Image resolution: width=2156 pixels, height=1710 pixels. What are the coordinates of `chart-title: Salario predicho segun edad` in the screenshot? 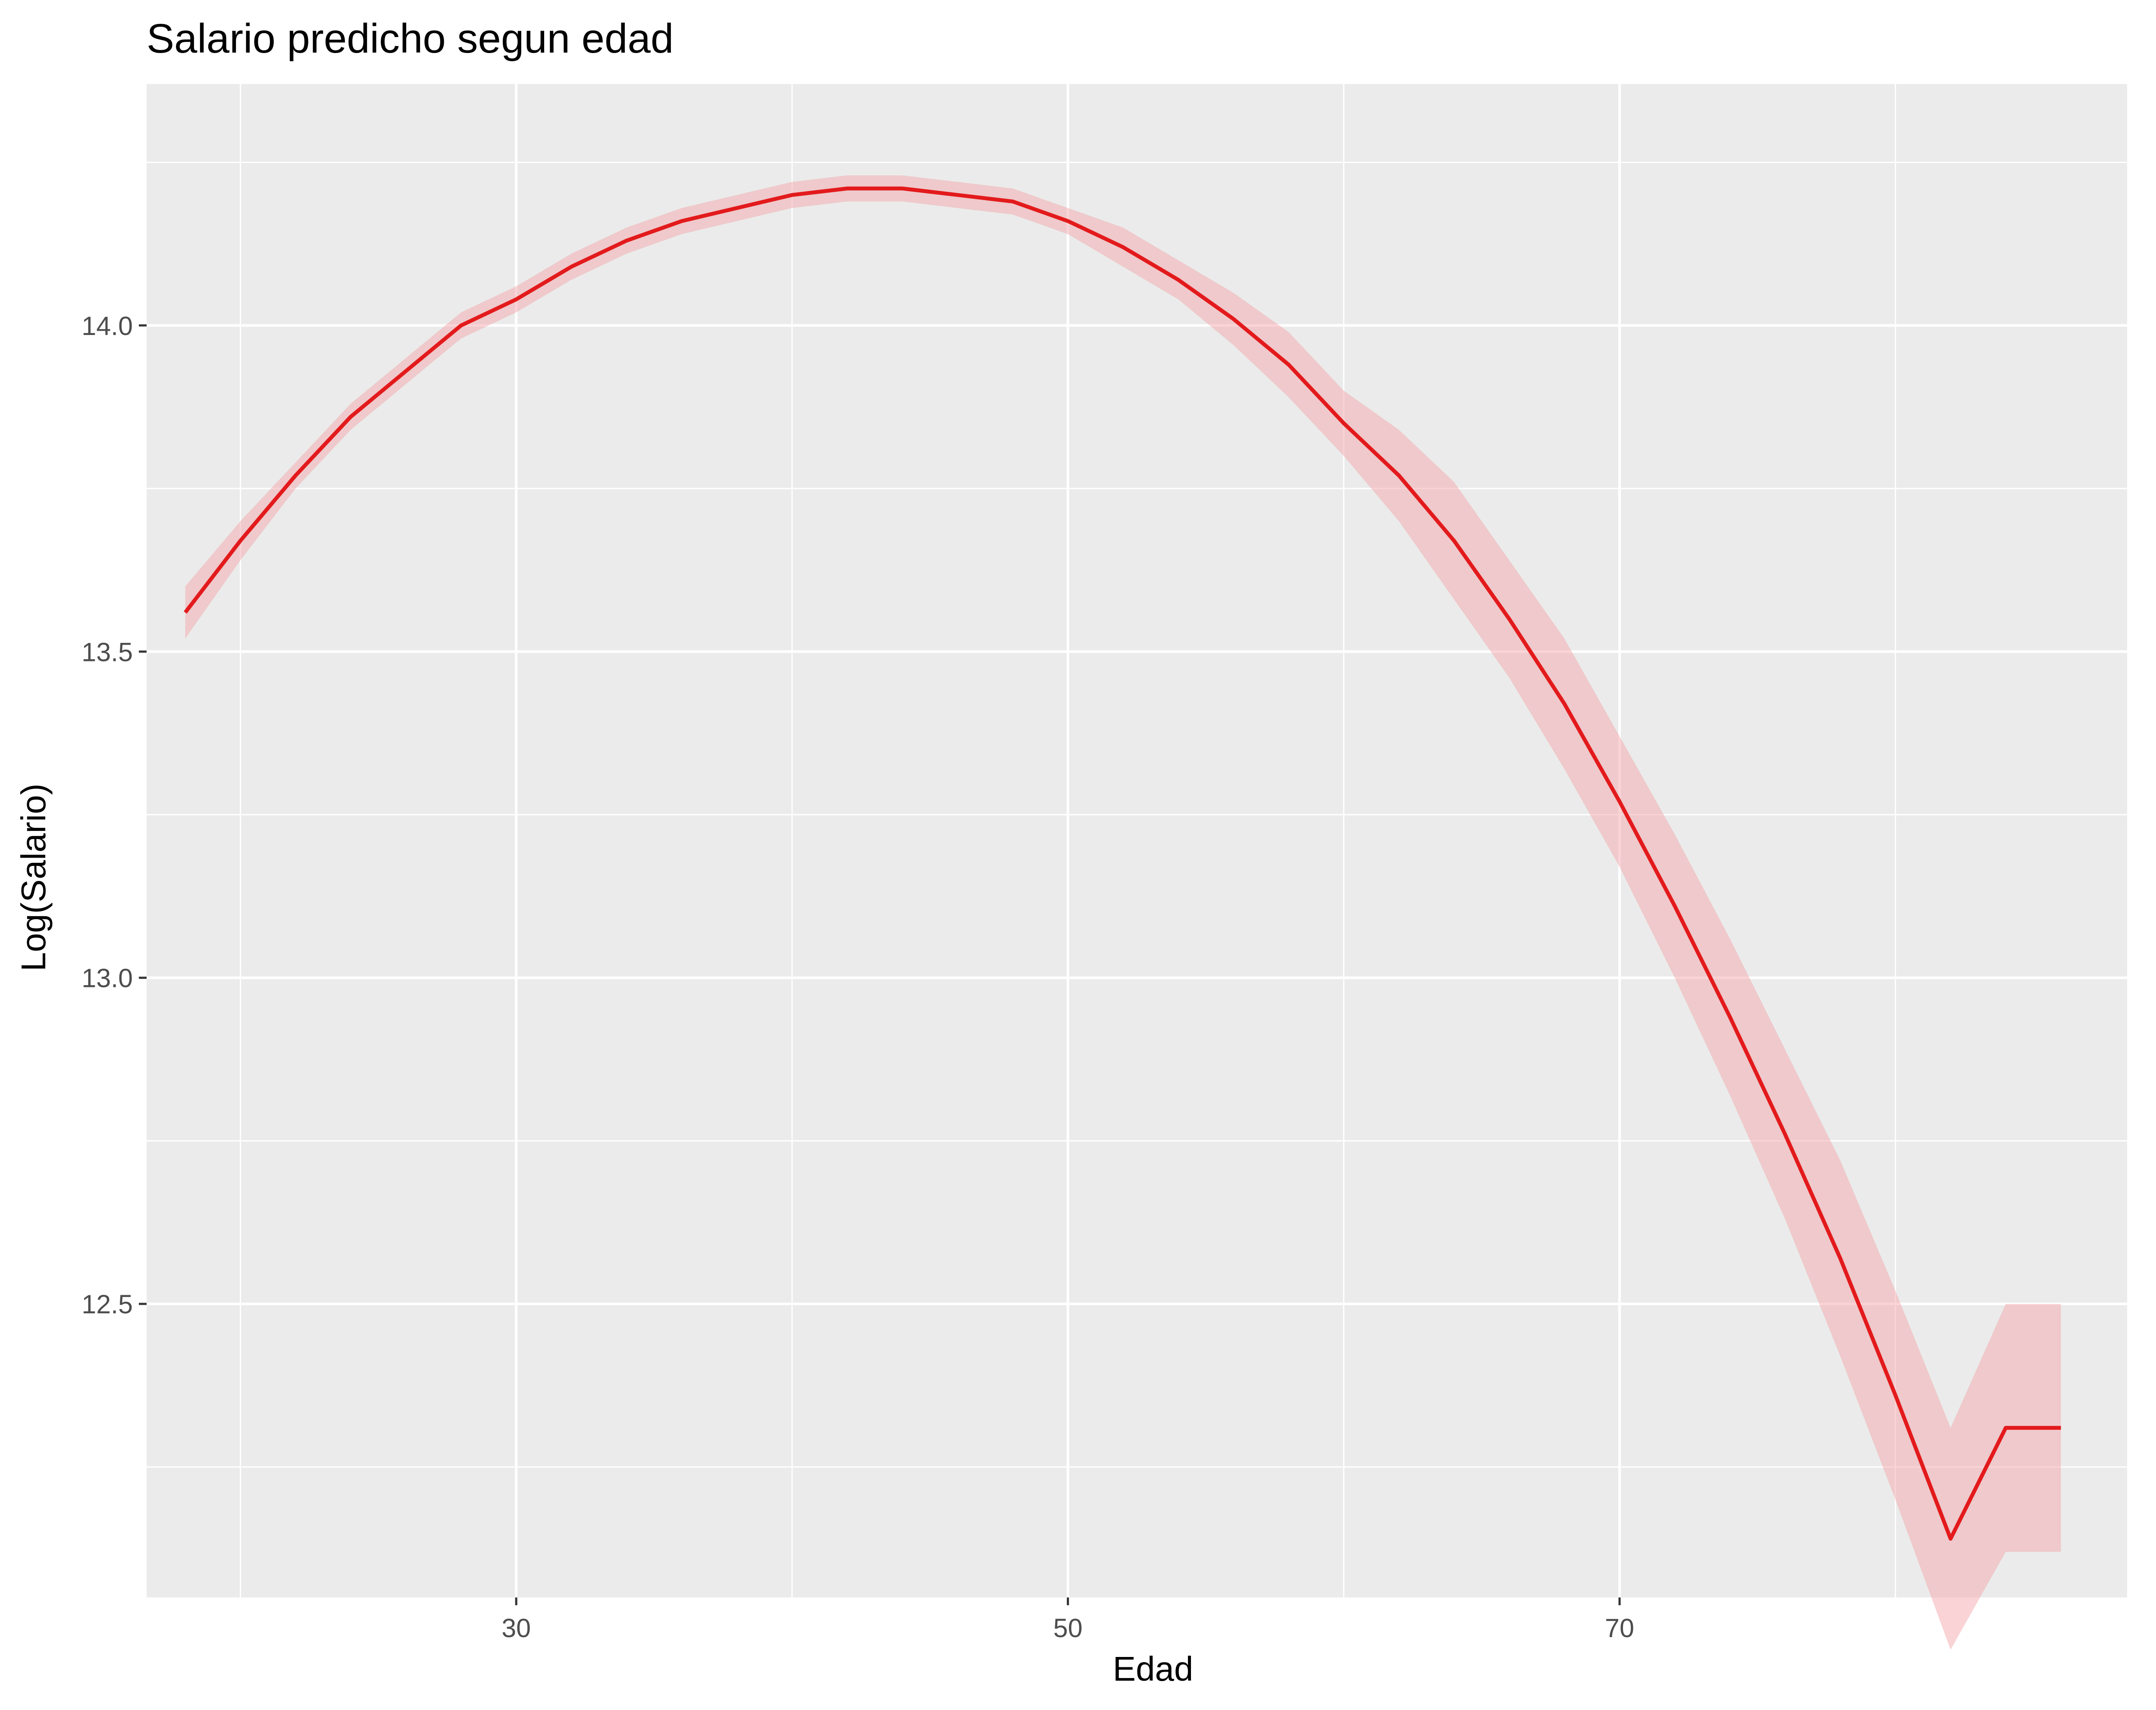 It's located at (410, 39).